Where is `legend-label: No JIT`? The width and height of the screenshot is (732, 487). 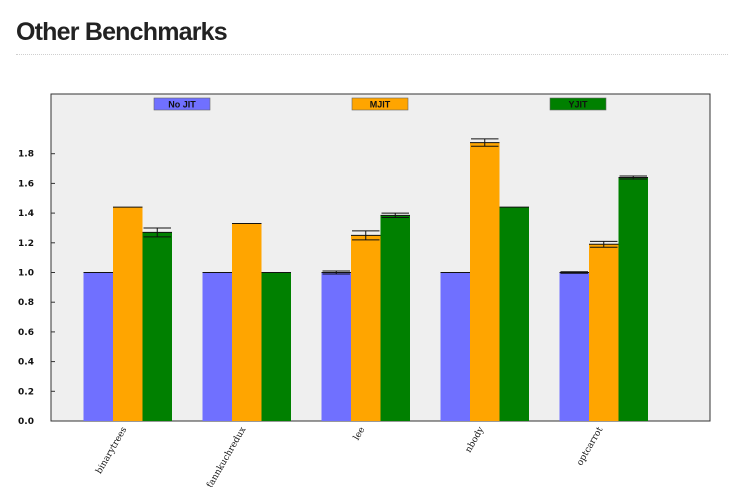
legend-label: No JIT is located at coordinates (182, 105).